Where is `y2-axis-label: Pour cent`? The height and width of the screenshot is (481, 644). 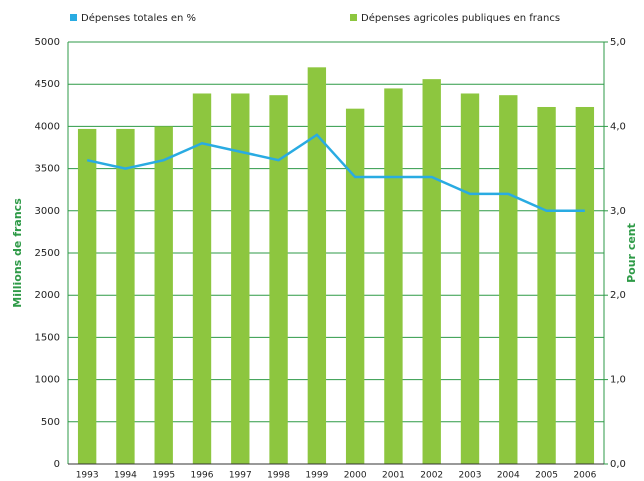 y2-axis-label: Pour cent is located at coordinates (631, 253).